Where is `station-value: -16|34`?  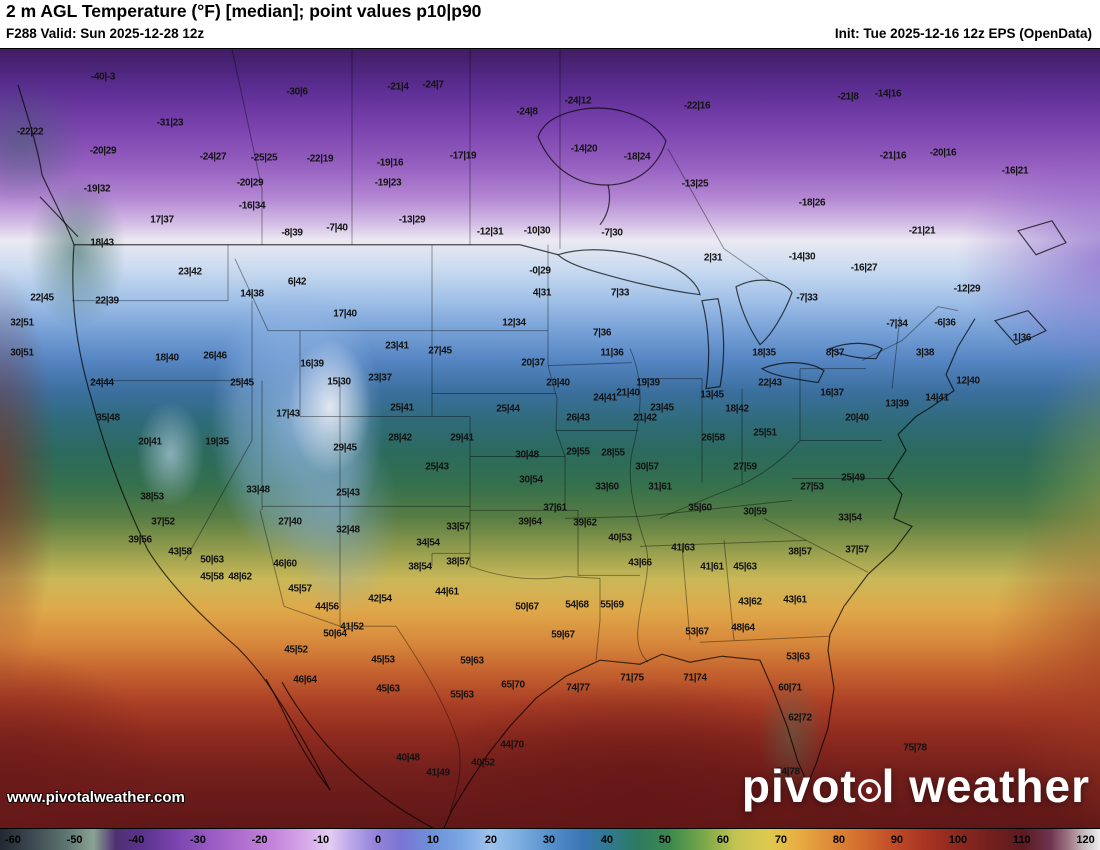 station-value: -16|34 is located at coordinates (252, 206).